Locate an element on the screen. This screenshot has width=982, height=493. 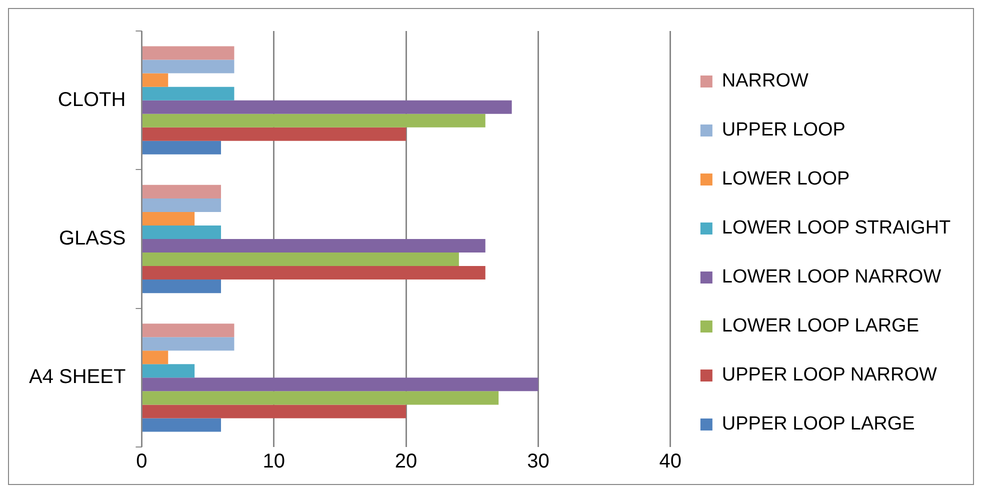
legend-label: UPPER LOOP is located at coordinates (784, 130).